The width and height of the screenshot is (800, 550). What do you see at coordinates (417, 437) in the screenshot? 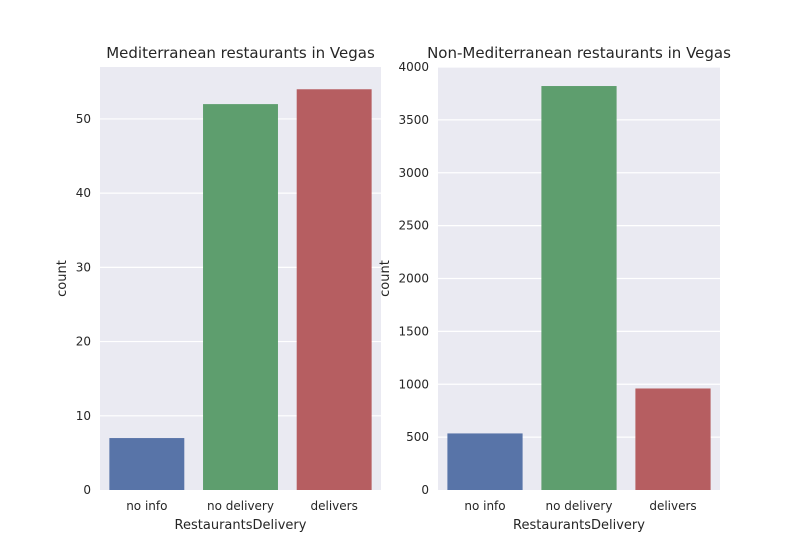
I see `y-tick-label: 500` at bounding box center [417, 437].